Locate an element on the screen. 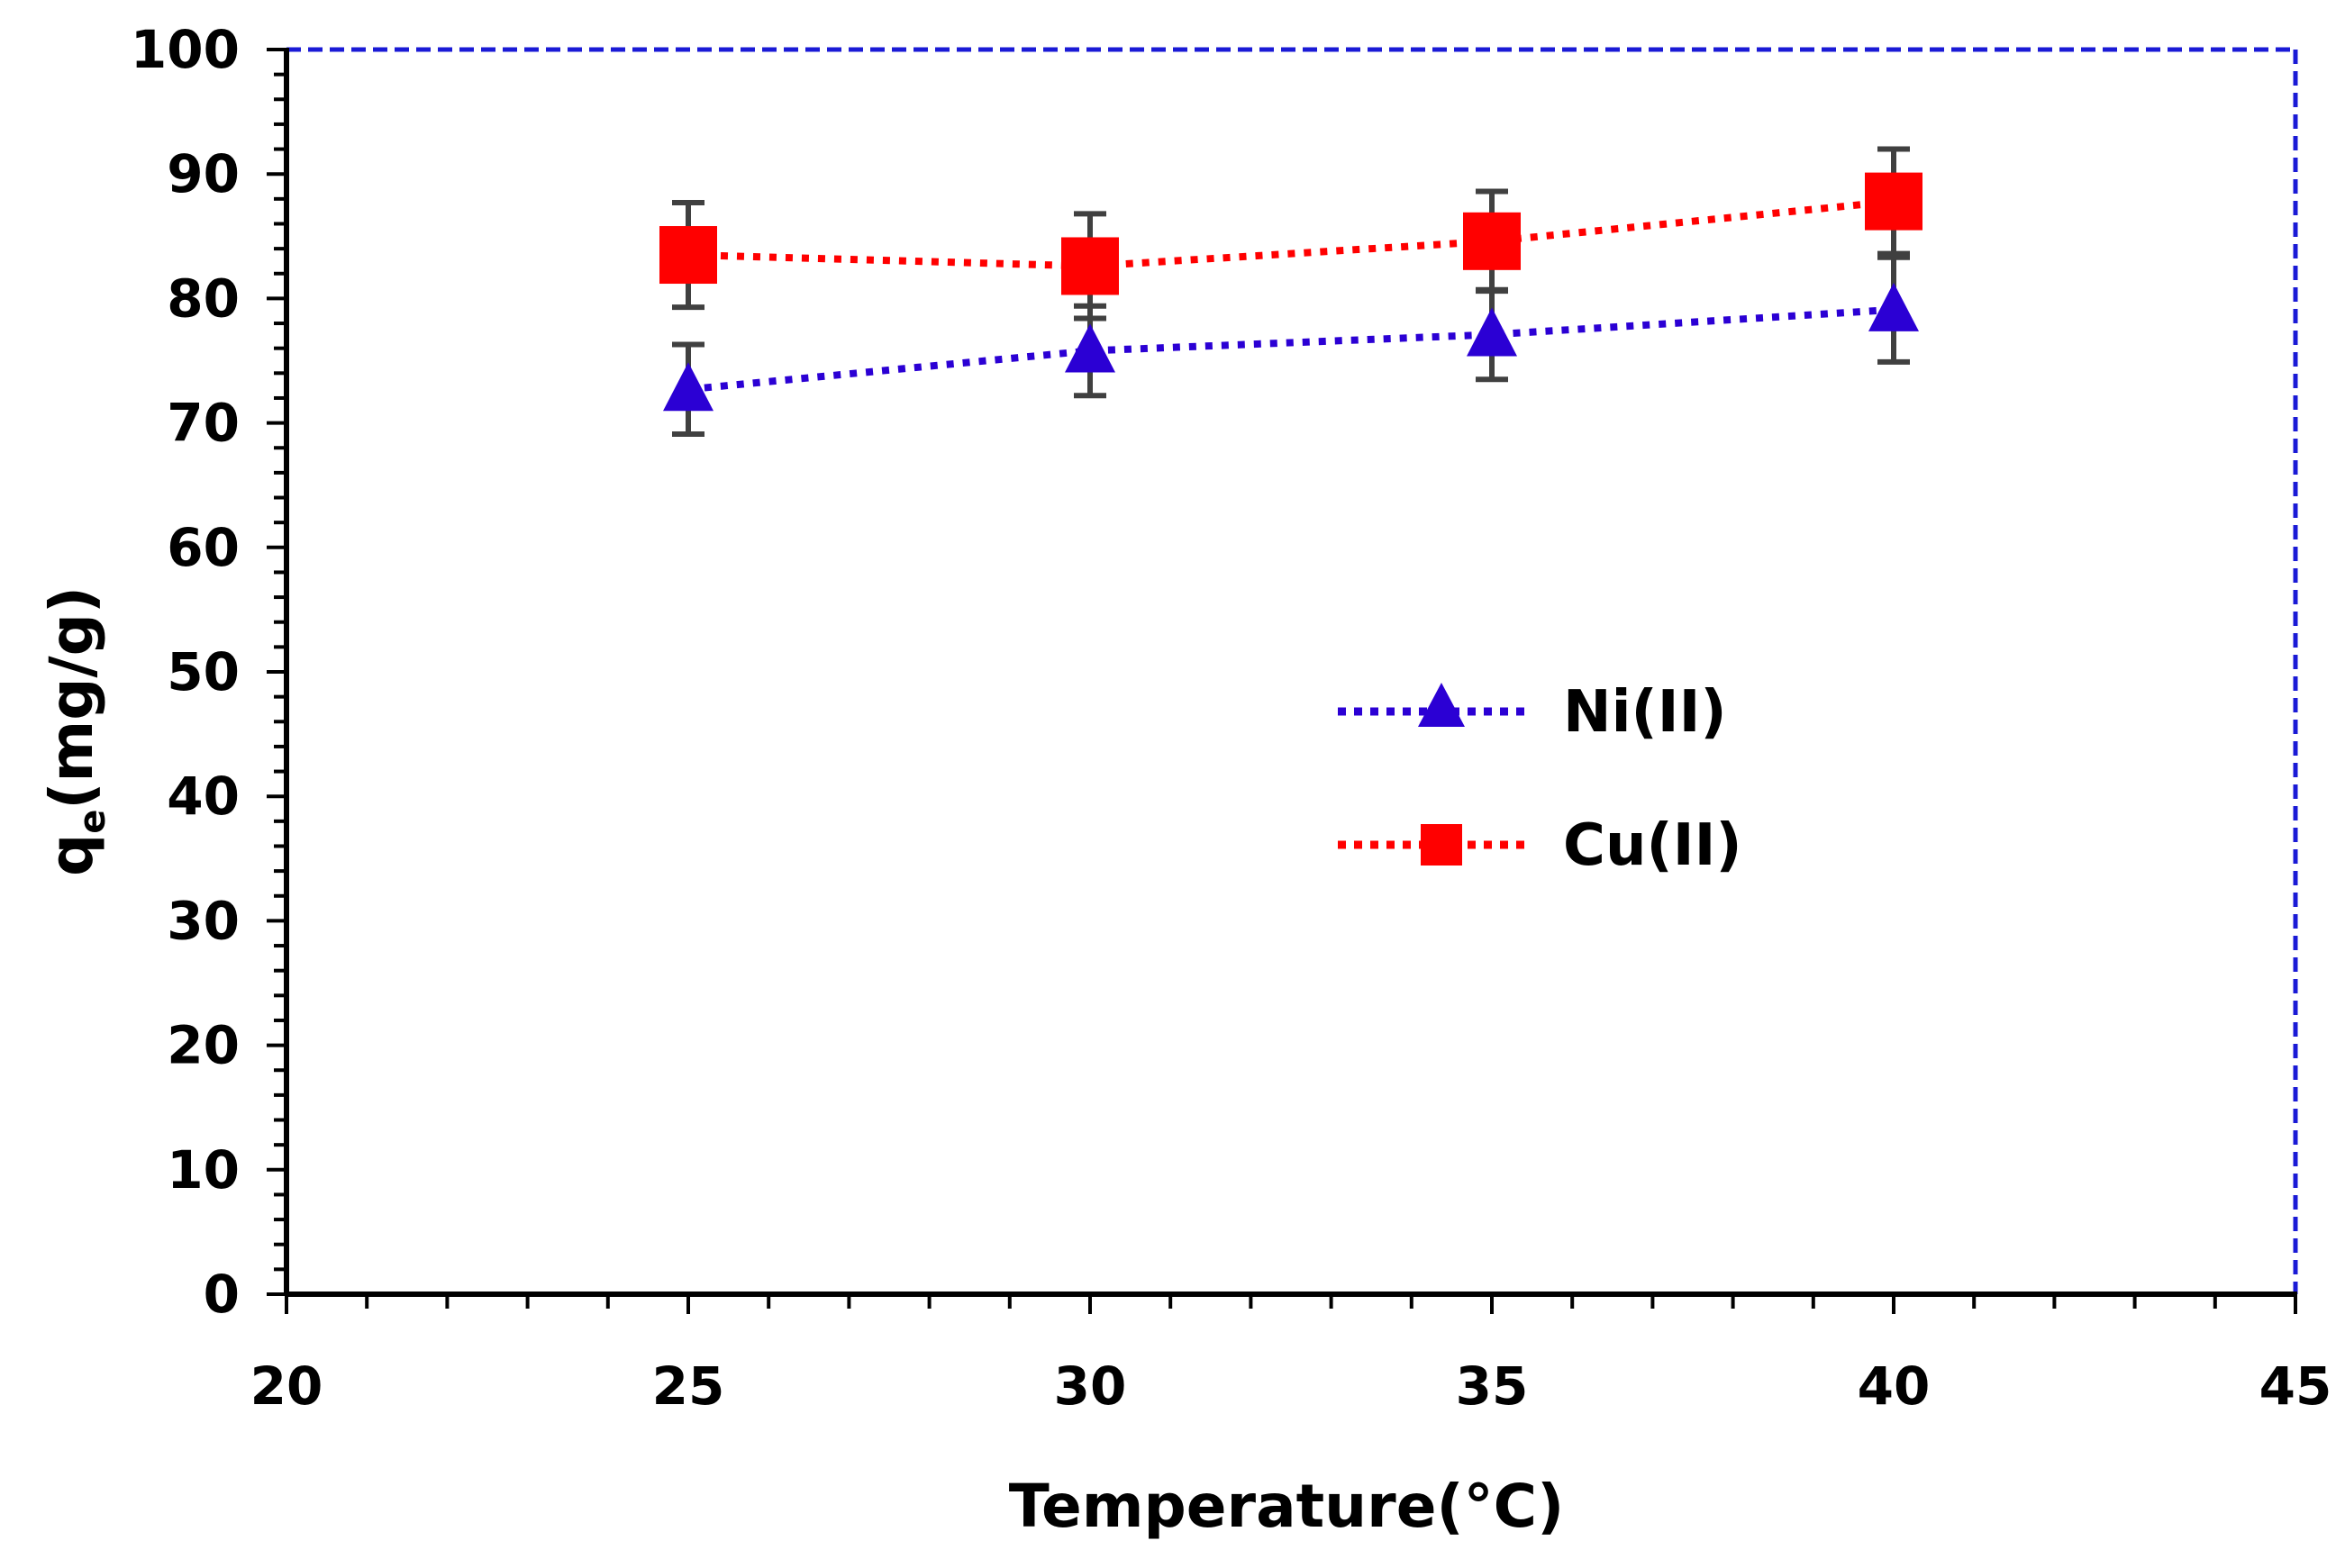 The height and width of the screenshot is (1568, 2336). y-tick-label: 30 is located at coordinates (203, 920).